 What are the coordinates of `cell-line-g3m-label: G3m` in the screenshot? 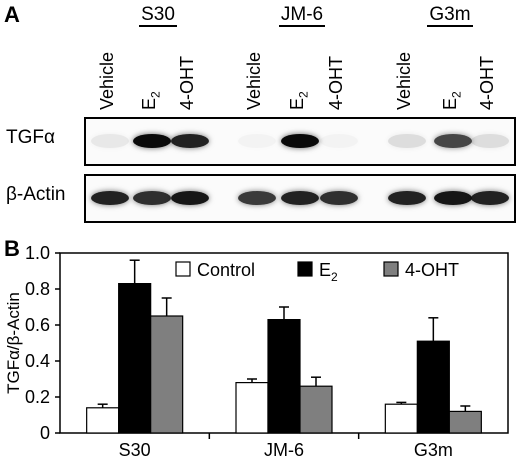 It's located at (450, 15).